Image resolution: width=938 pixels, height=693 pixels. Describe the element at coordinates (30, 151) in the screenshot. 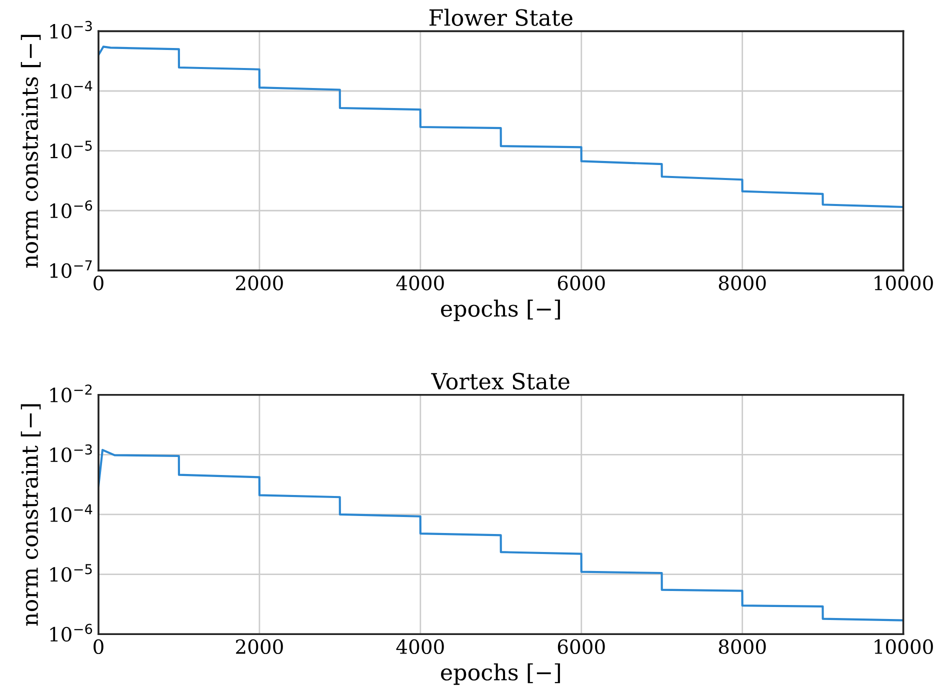

I see `y-axis-title: norm constraints [−]` at that location.